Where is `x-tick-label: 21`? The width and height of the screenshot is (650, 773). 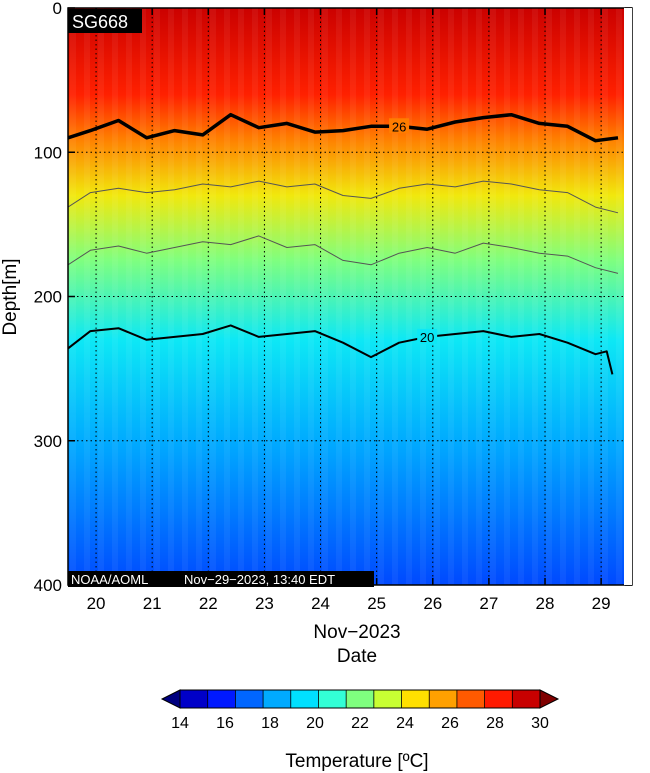
x-tick-label: 21 is located at coordinates (152, 603).